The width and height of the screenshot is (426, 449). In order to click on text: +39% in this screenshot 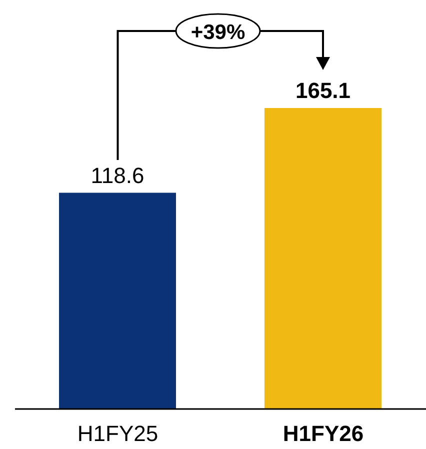, I will do `click(218, 32)`.